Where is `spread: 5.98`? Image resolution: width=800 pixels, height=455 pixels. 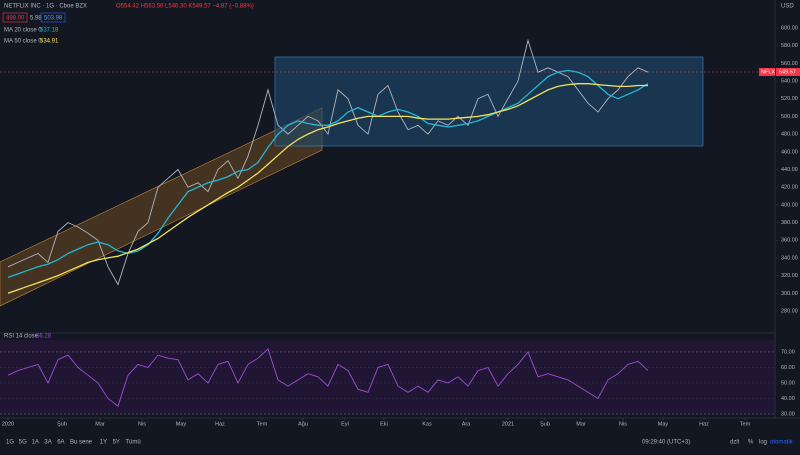 spread: 5.98 is located at coordinates (36, 19).